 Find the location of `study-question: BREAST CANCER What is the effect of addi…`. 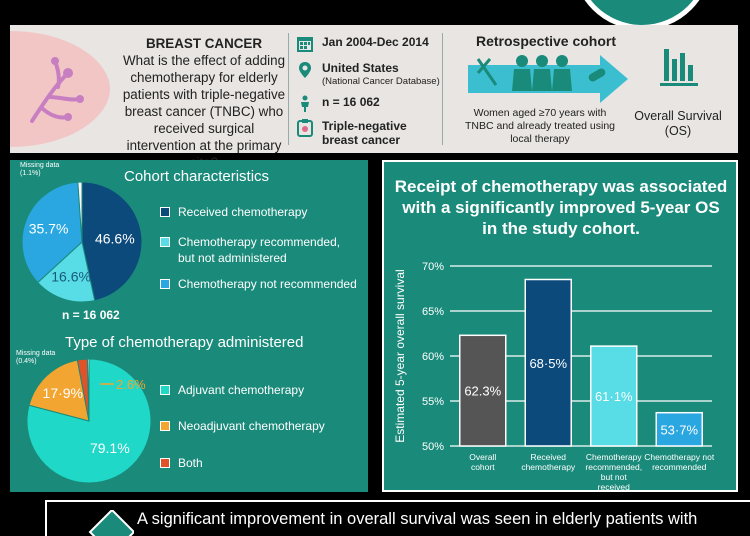

study-question: BREAST CANCER What is the effect of addi… is located at coordinates (204, 103).